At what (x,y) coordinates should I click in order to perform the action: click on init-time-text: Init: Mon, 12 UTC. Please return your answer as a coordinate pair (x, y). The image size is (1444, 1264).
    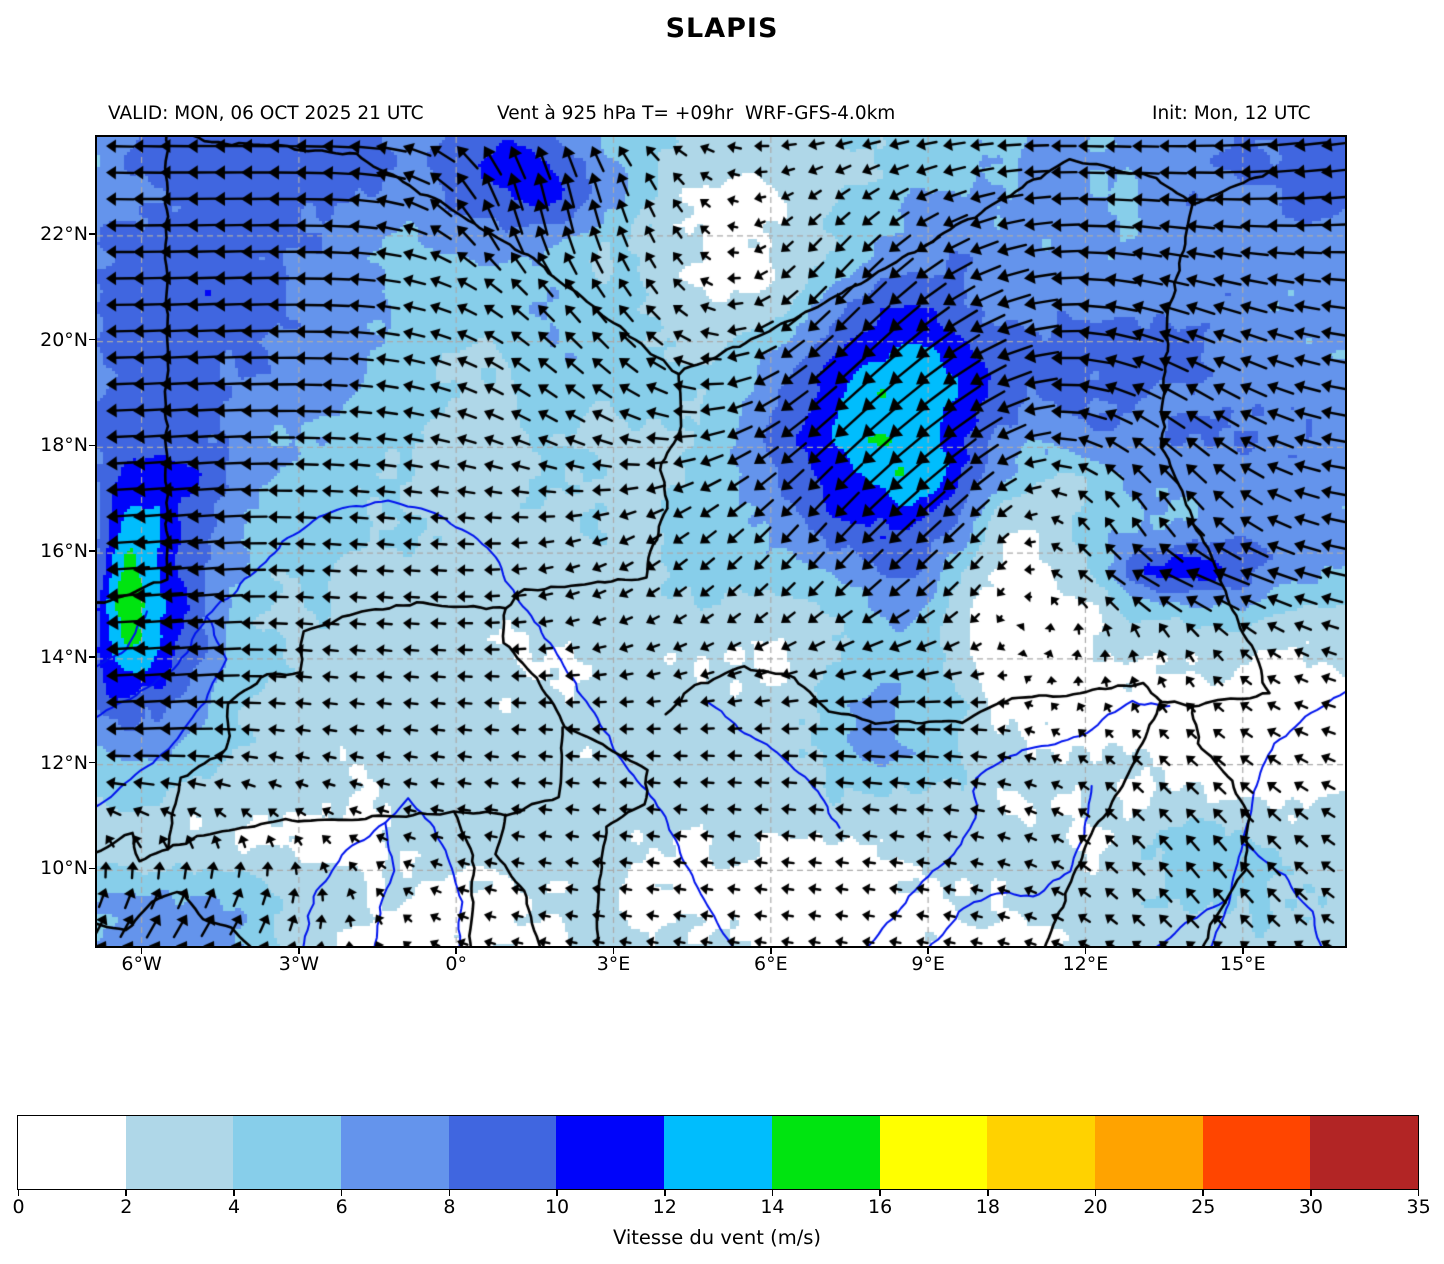
    Looking at the image, I should click on (1231, 113).